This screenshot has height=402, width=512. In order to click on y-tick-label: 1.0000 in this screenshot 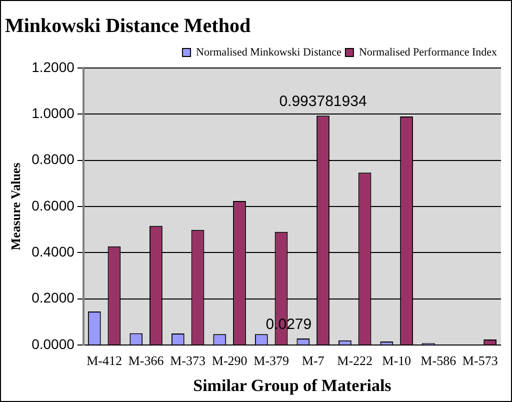, I will do `click(53, 113)`.